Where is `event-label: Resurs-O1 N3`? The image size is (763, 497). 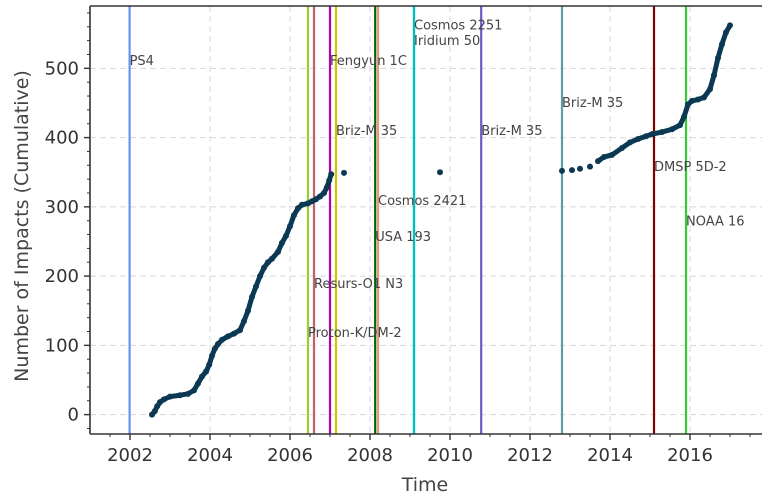
event-label: Resurs-O1 N3 is located at coordinates (358, 284).